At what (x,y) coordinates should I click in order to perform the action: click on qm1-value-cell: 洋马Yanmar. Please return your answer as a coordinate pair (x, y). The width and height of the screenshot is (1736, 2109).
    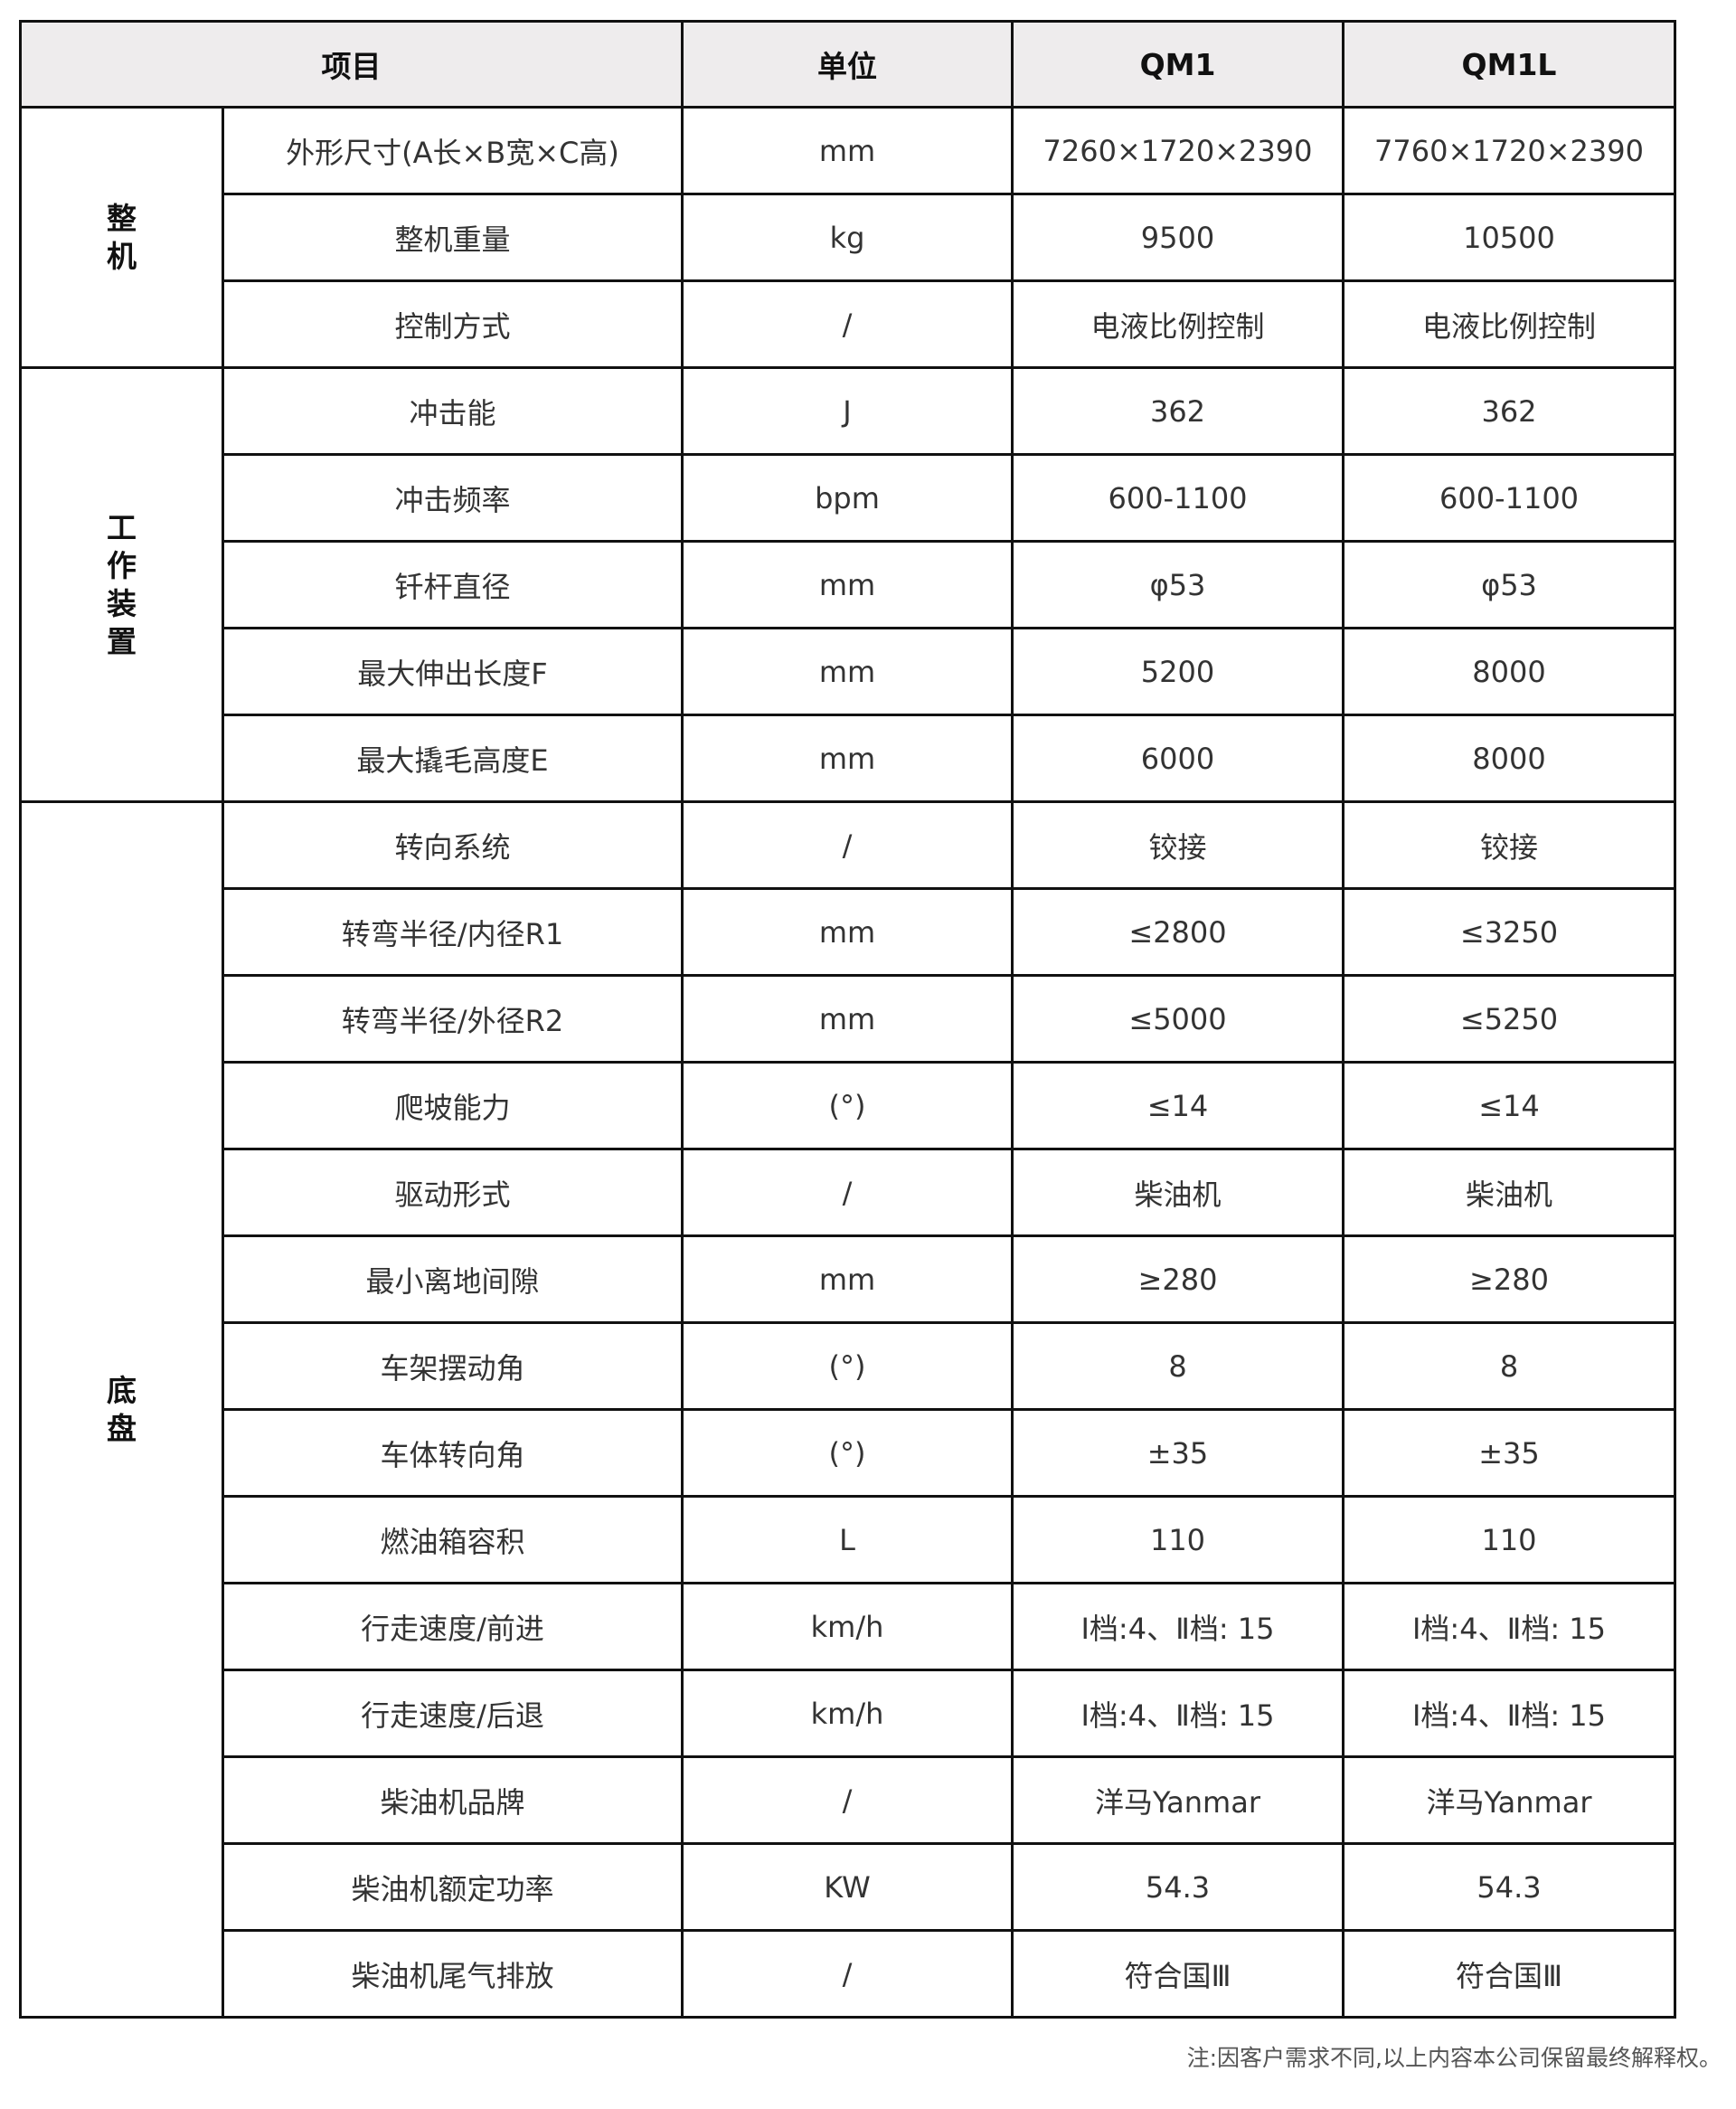
    Looking at the image, I should click on (1177, 1800).